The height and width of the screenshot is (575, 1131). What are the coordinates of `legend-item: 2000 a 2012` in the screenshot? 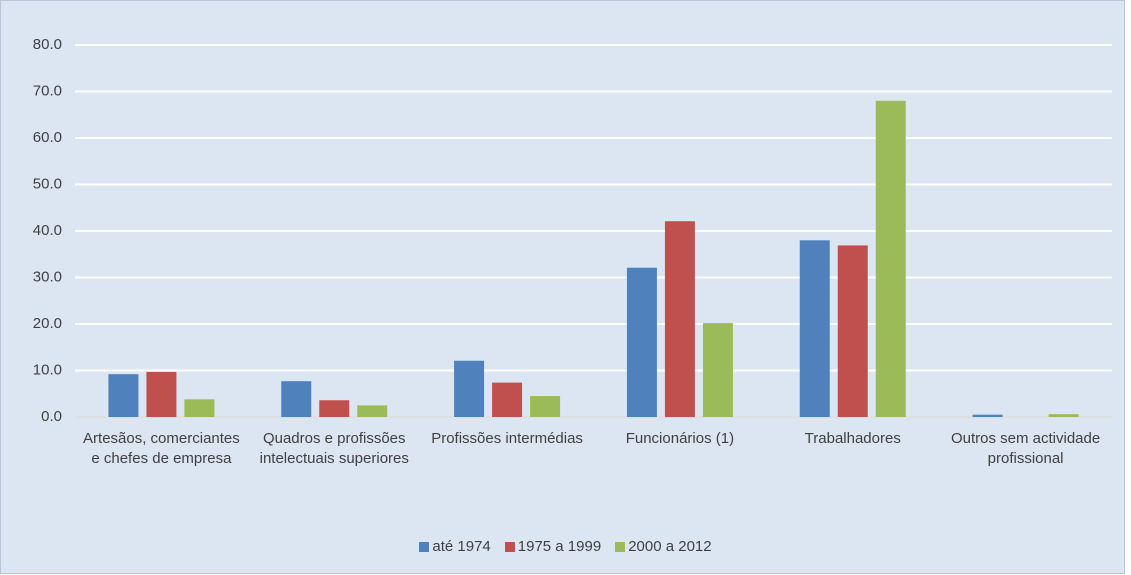 It's located at (663, 546).